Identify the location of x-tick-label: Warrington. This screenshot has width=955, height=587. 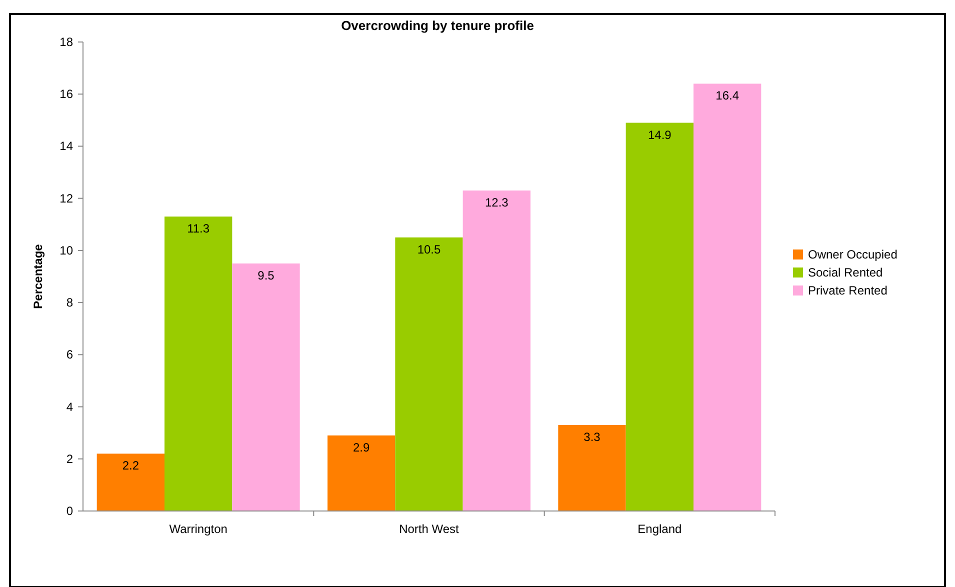
(198, 529).